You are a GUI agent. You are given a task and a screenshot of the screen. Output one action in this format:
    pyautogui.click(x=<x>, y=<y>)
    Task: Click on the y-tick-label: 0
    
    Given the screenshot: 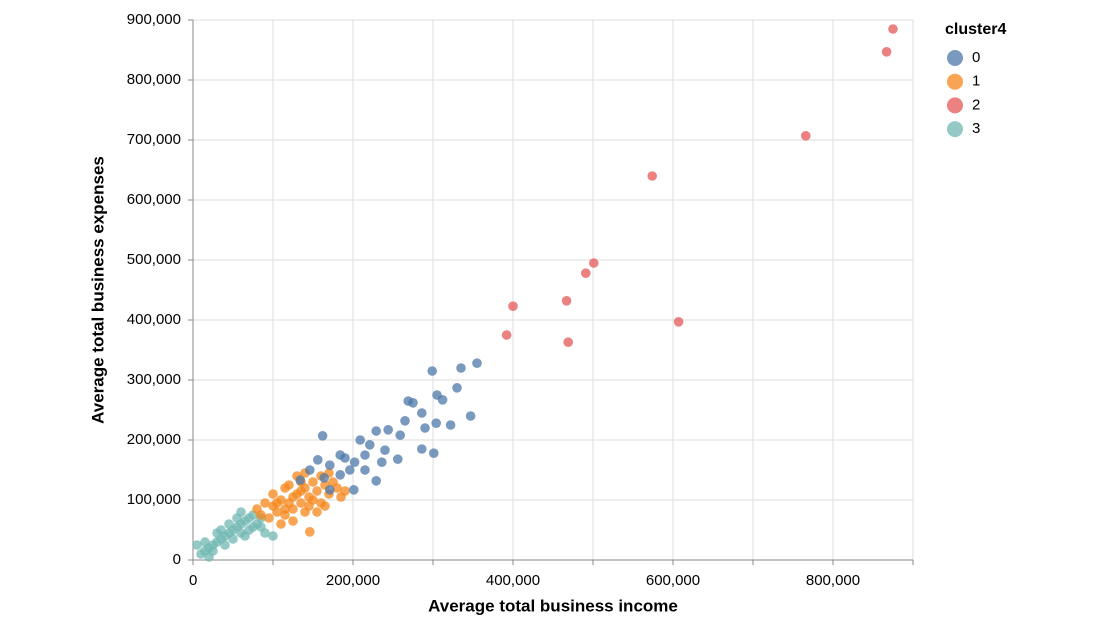 What is the action you would take?
    pyautogui.click(x=177, y=559)
    